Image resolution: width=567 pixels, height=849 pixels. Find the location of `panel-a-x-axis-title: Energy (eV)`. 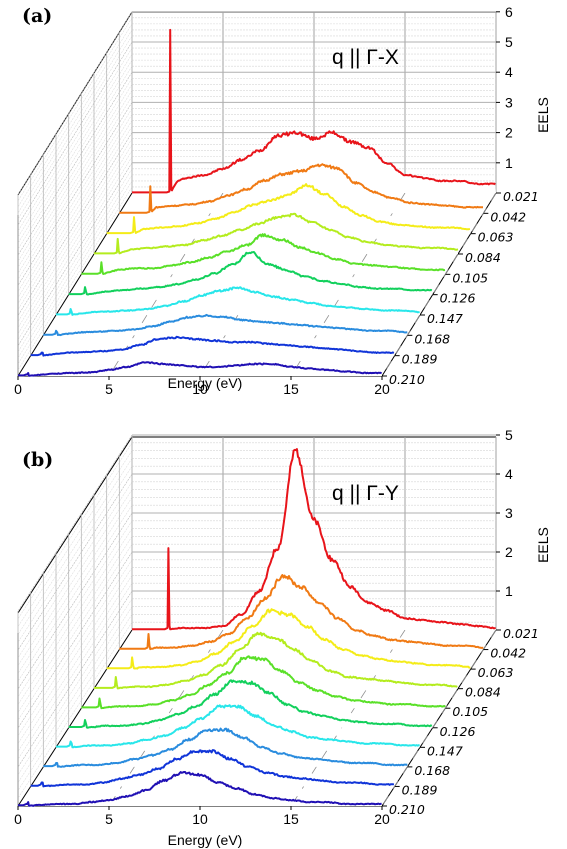

panel-a-x-axis-title: Energy (eV) is located at coordinates (205, 383).